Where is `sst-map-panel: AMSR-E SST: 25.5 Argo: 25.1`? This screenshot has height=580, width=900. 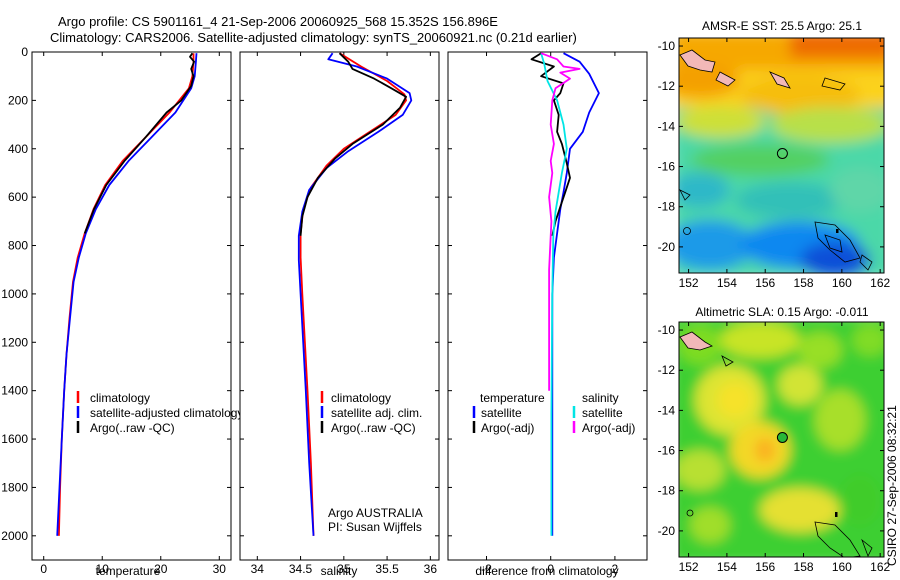
sst-map-panel: AMSR-E SST: 25.5 Argo: 25.1 is located at coordinates (774, 154).